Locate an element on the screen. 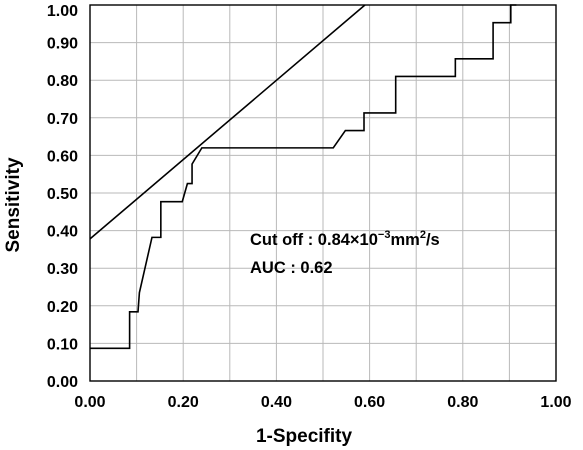 Image resolution: width=583 pixels, height=450 pixels. annotation-cutoff-suffix: /s is located at coordinates (433, 240).